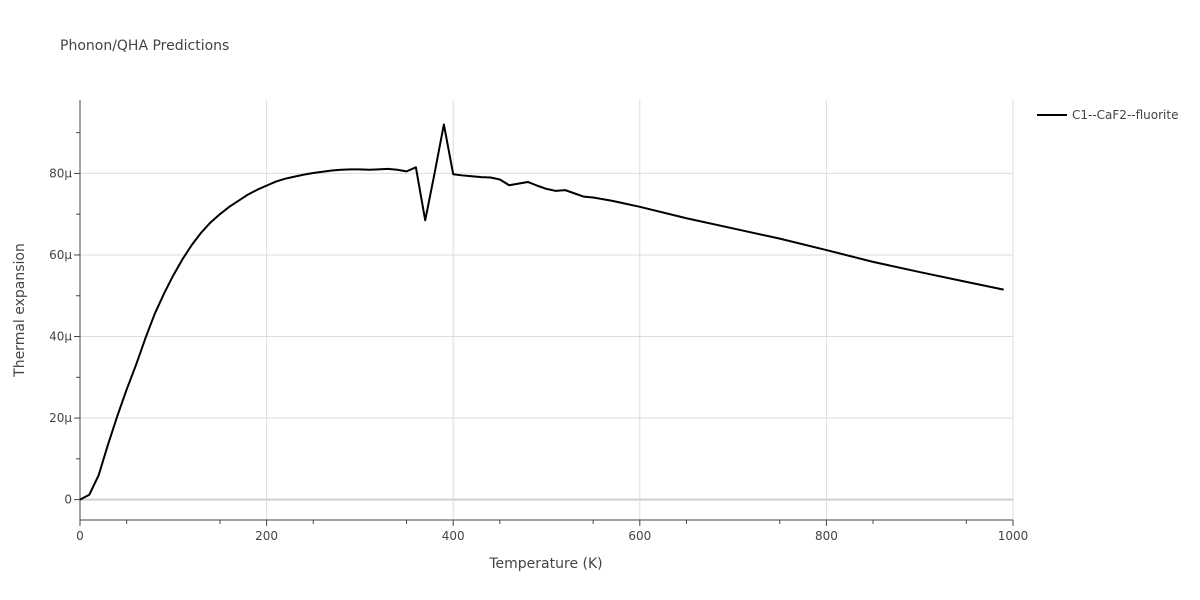 The image size is (1200, 600). What do you see at coordinates (639, 536) in the screenshot?
I see `x-tick-label: 600` at bounding box center [639, 536].